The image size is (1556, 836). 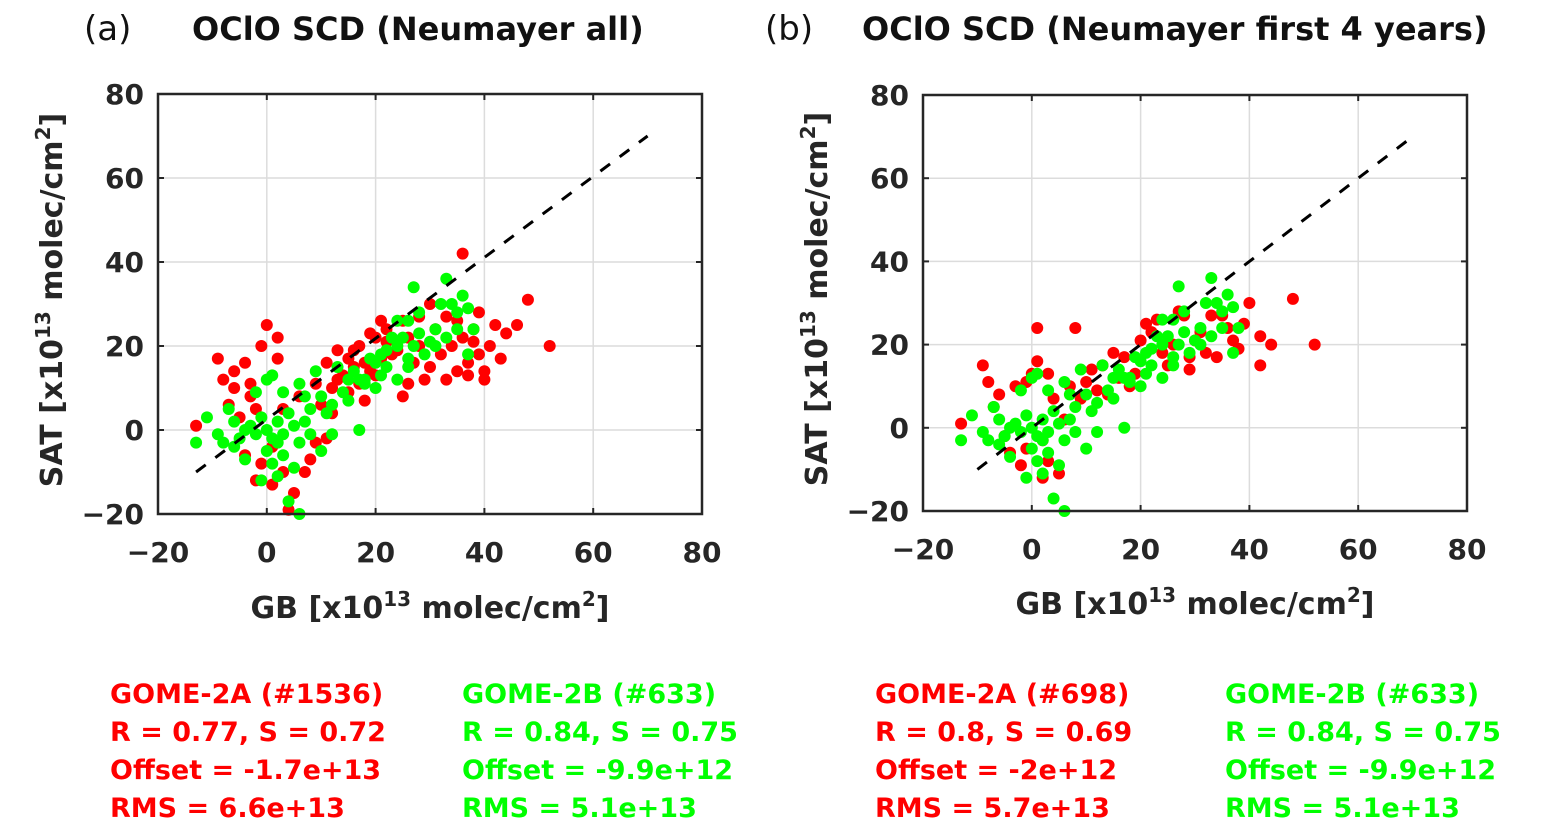 What do you see at coordinates (789, 29) in the screenshot?
I see `panel-label: (b)` at bounding box center [789, 29].